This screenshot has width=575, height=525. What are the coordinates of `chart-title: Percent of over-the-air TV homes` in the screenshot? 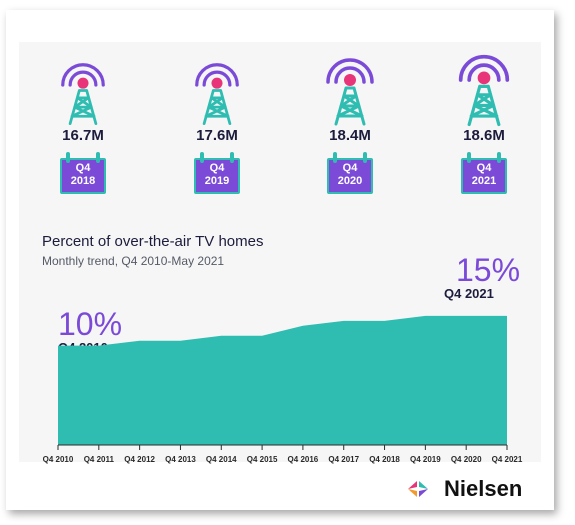 It's located at (153, 241).